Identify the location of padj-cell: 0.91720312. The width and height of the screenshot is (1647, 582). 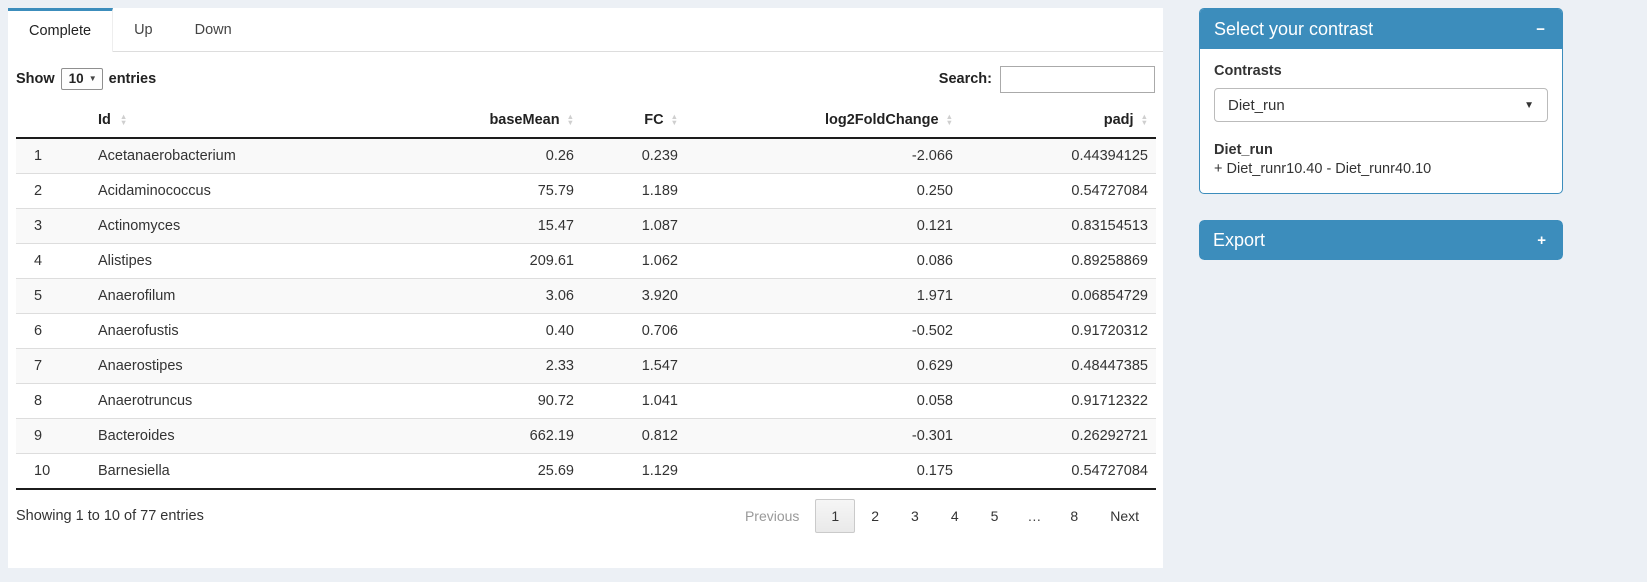
(1058, 331).